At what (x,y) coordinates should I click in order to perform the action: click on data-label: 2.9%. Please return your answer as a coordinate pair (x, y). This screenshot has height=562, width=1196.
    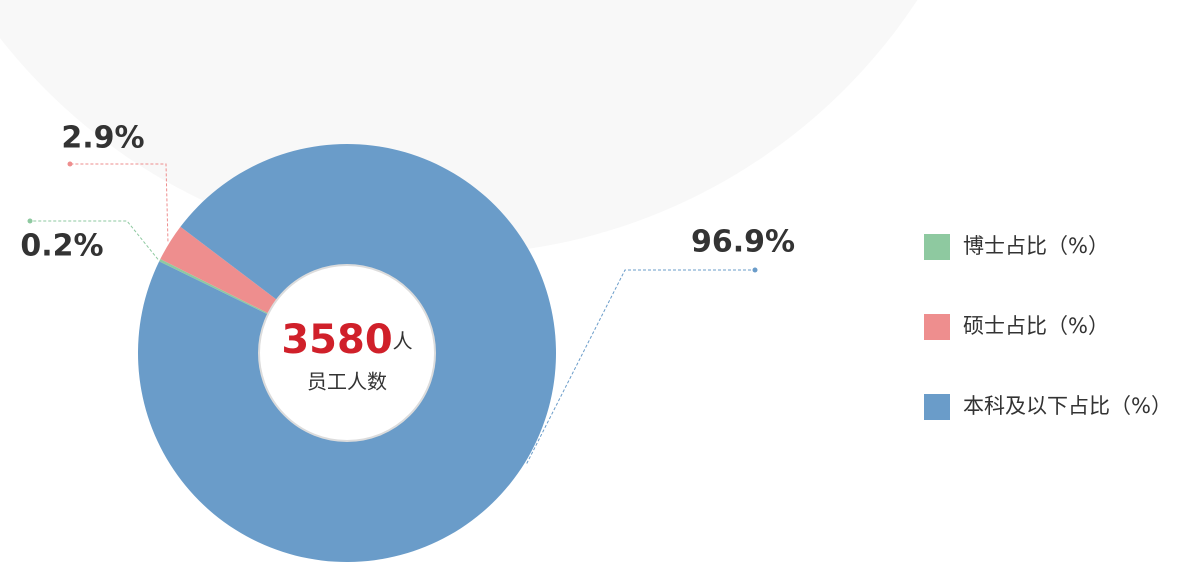
    Looking at the image, I should click on (102, 138).